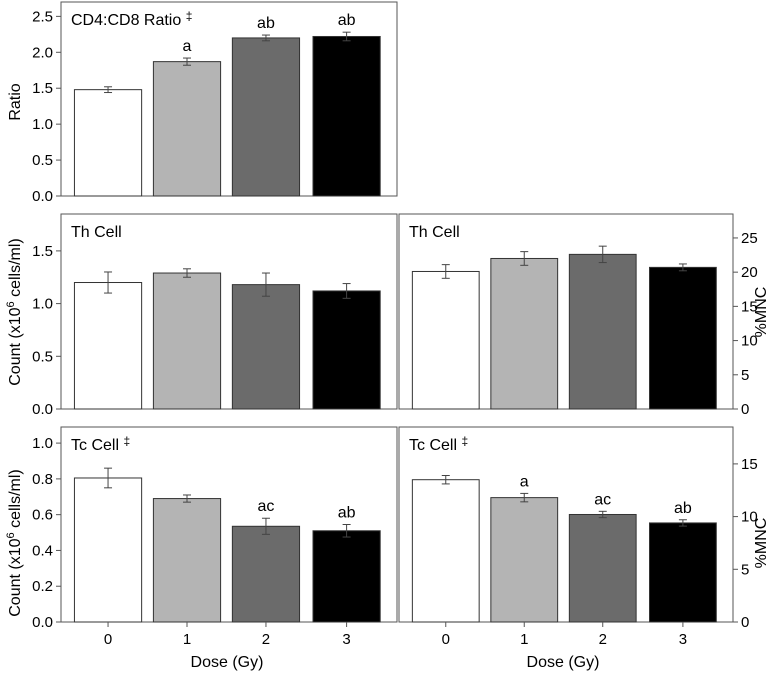 The width and height of the screenshot is (775, 673). I want to click on y-axis-label-mnc-tc: %MNC, so click(761, 543).